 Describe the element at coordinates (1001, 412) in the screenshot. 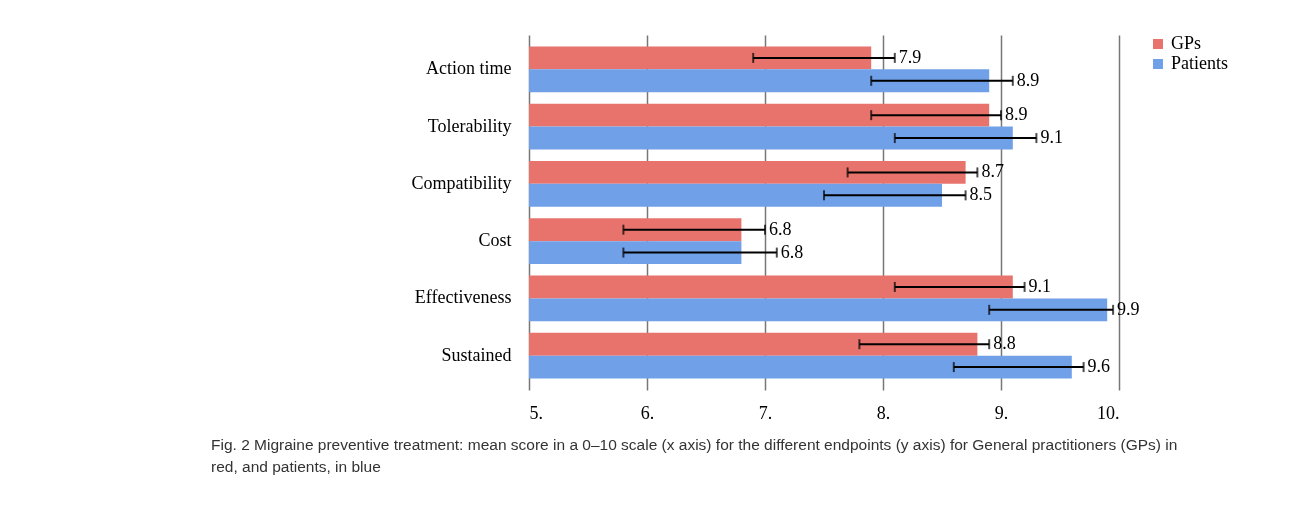

I see `x-tick-label: 9.` at that location.